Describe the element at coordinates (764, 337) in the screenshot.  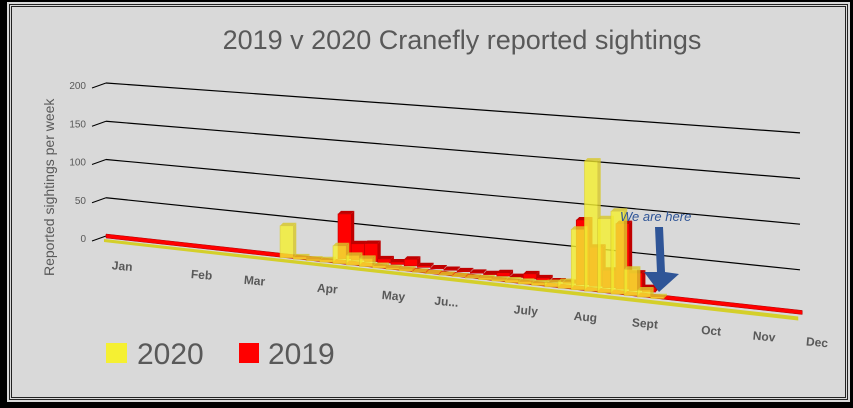
I see `x-tick-label: Nov` at that location.